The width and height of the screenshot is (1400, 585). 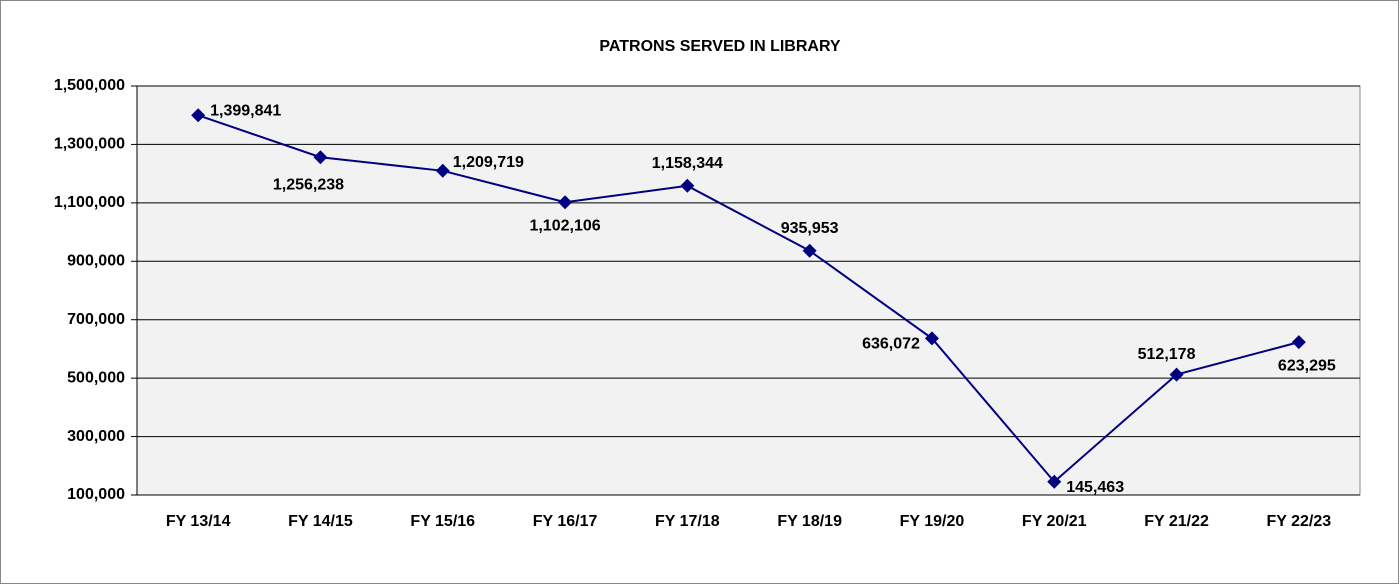 What do you see at coordinates (565, 521) in the screenshot?
I see `x-tick-label: FY 16/17` at bounding box center [565, 521].